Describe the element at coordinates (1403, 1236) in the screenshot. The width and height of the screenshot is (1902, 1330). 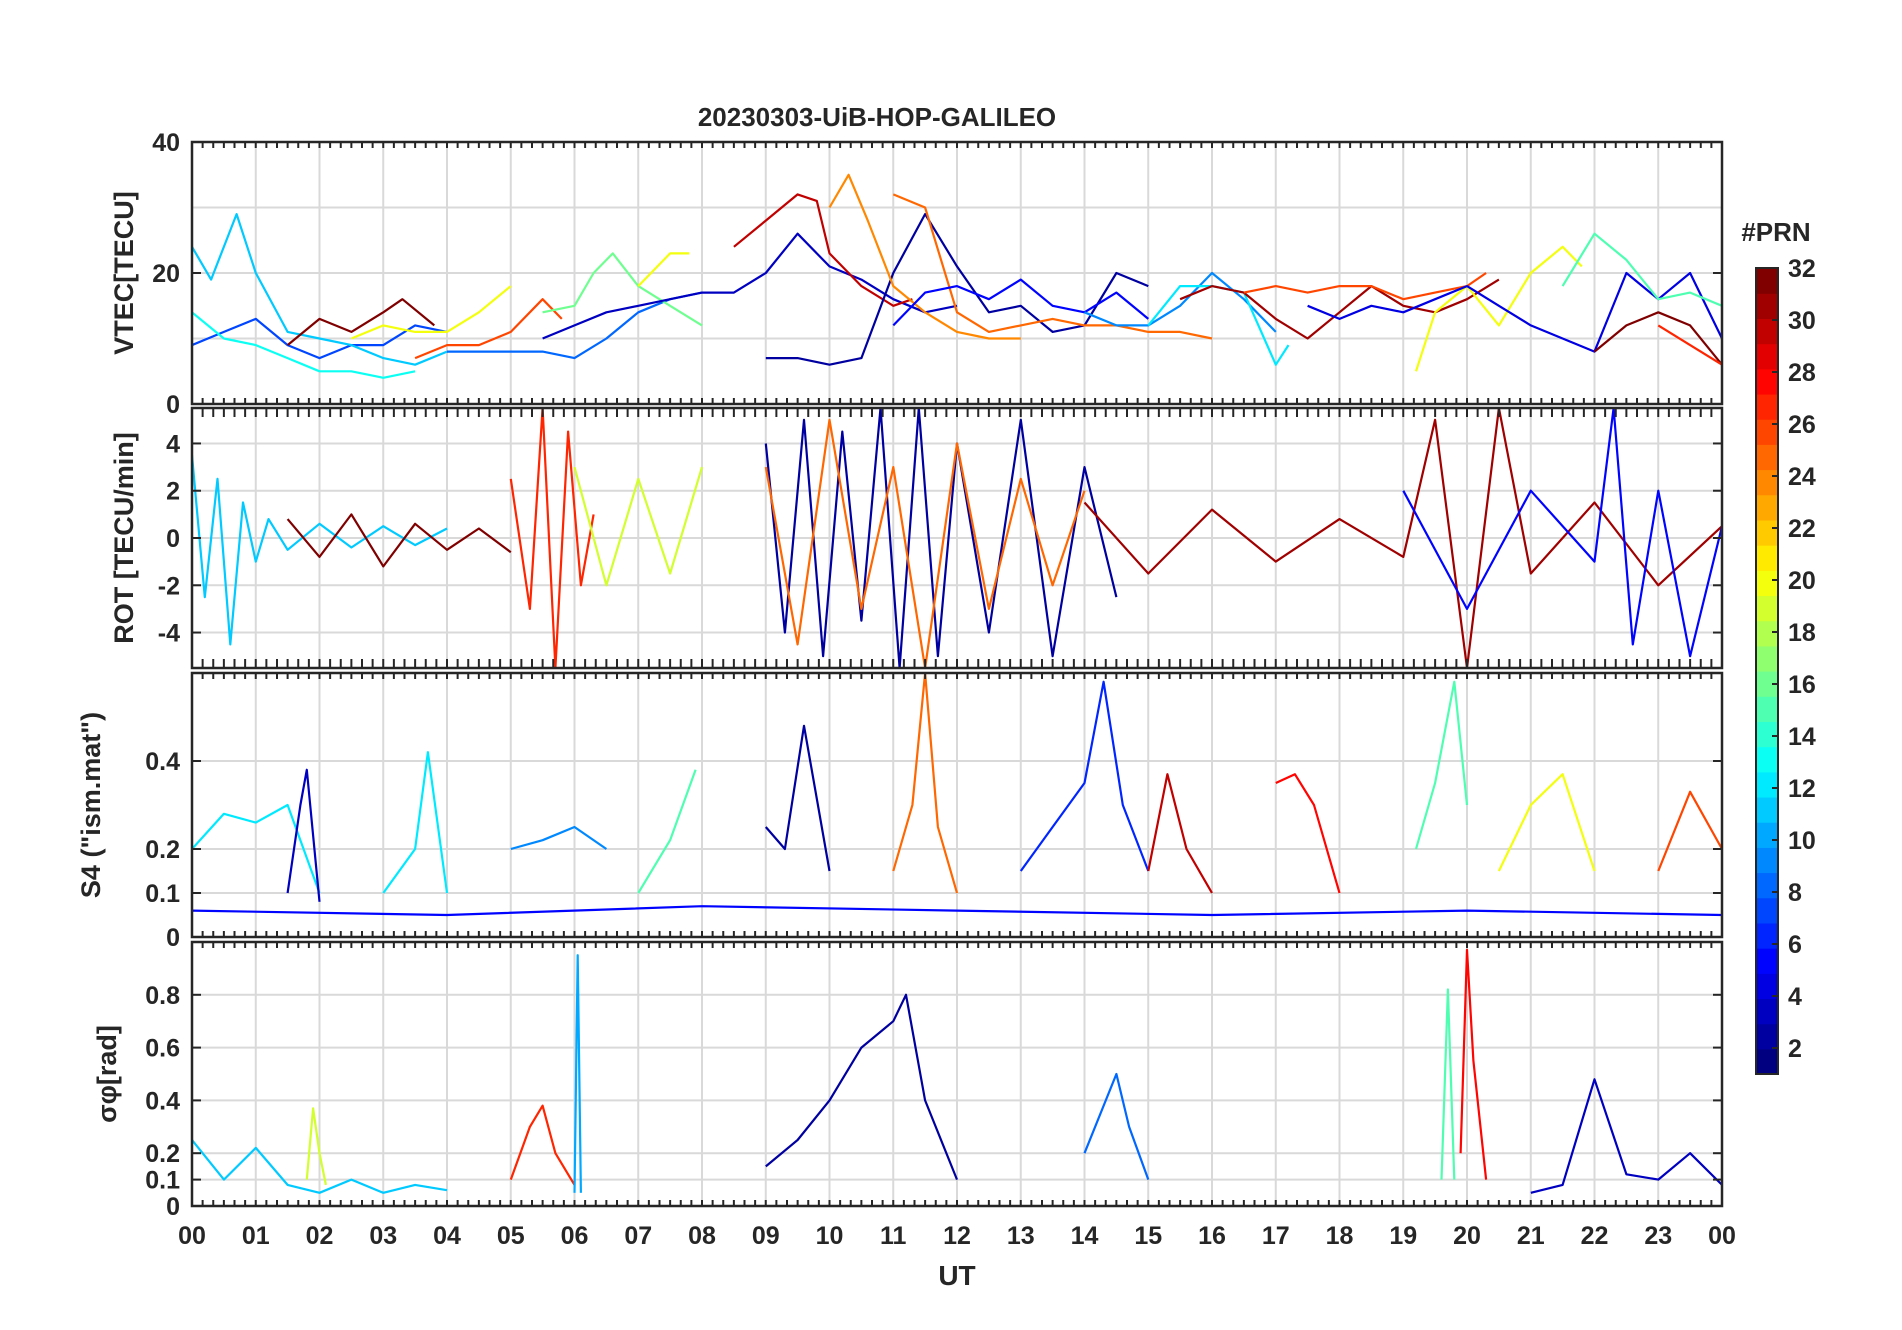
I see `x-tick-label: 19` at that location.